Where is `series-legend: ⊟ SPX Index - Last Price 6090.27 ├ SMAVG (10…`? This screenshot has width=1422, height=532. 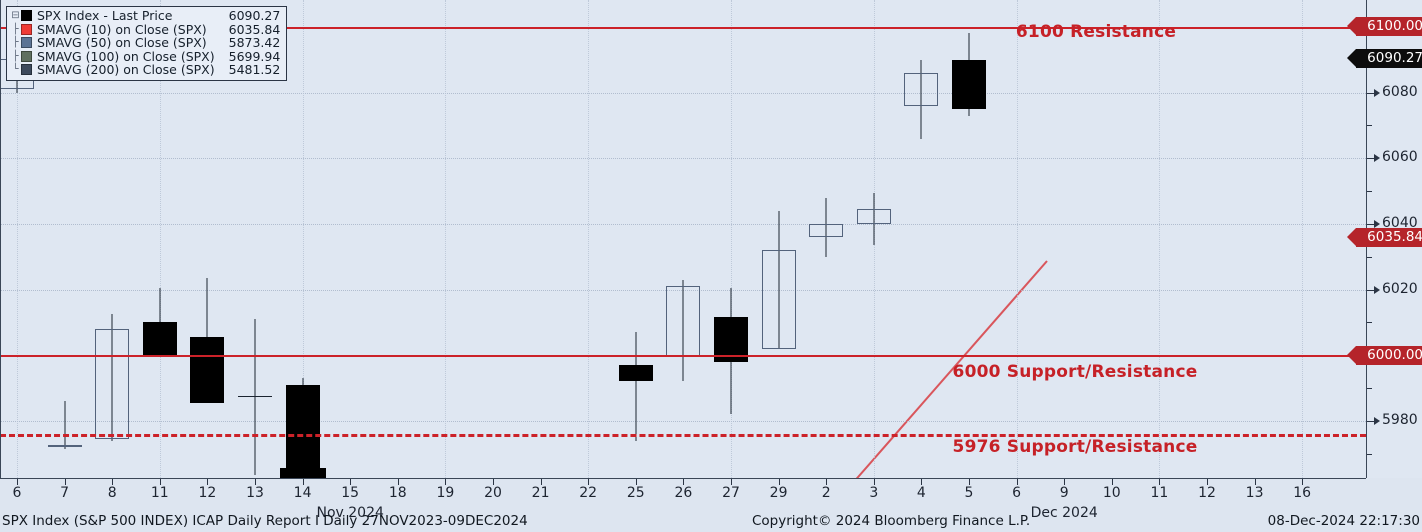
series-legend: ⊟ SPX Index - Last Price 6090.27 ├ SMAVG (10… is located at coordinates (147, 43).